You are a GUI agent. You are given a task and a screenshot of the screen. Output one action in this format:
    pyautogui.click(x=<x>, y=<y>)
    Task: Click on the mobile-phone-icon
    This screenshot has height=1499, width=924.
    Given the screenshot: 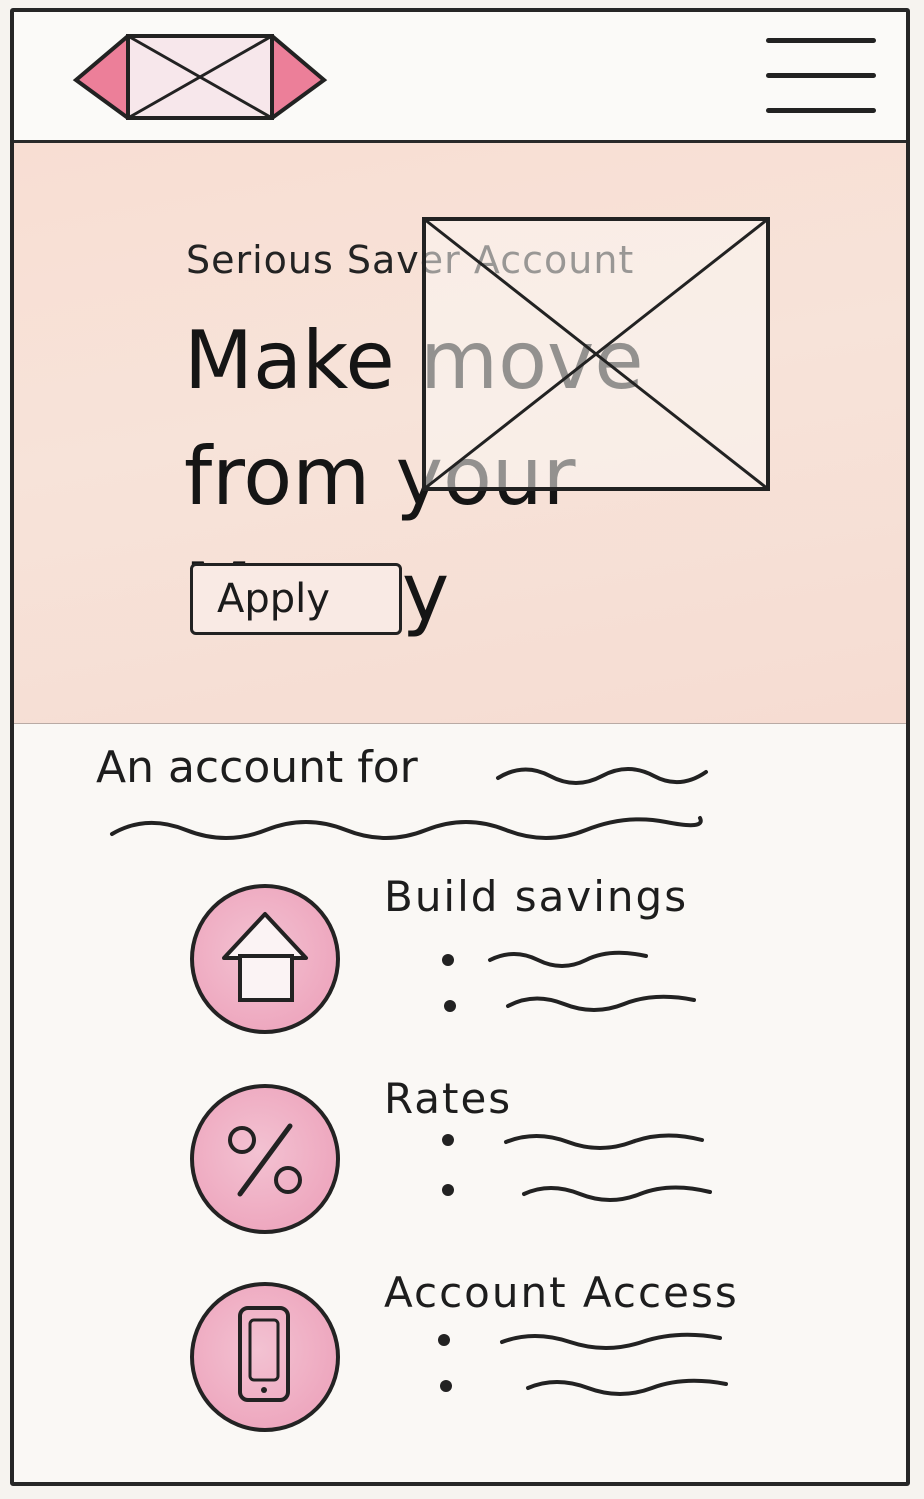 What is the action you would take?
    pyautogui.click(x=265, y=1357)
    